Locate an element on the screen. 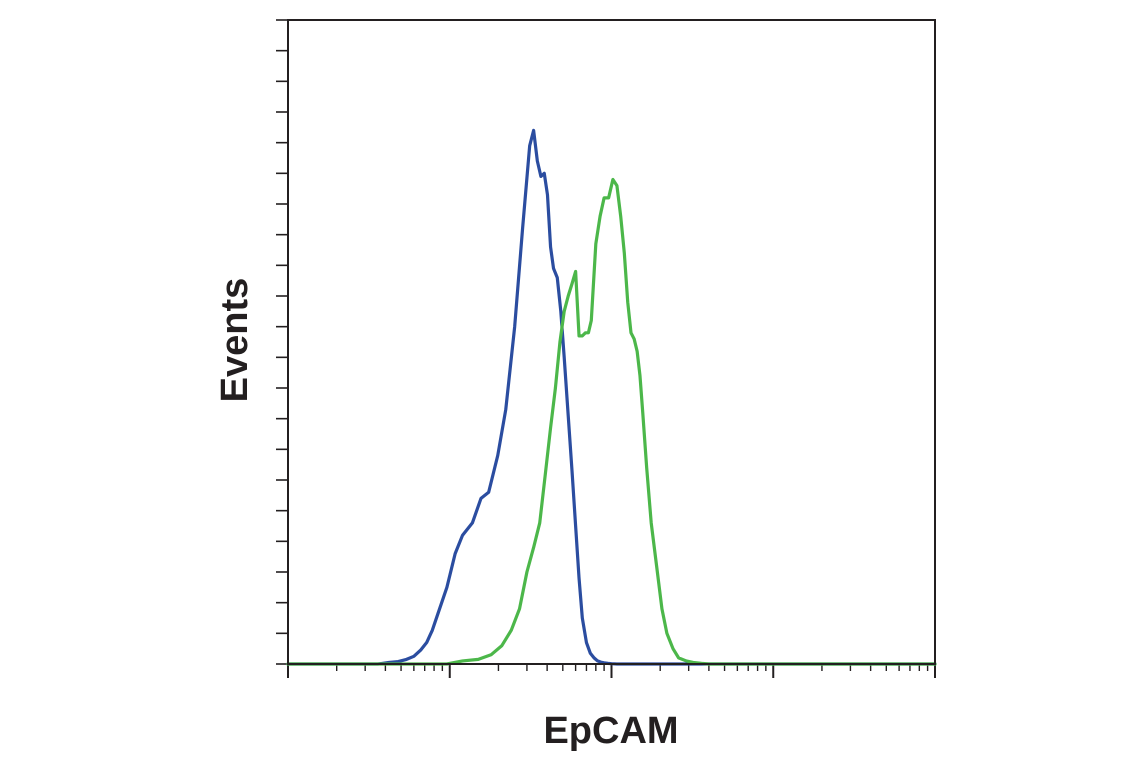  x-axis-label: EpCAM is located at coordinates (610, 731).